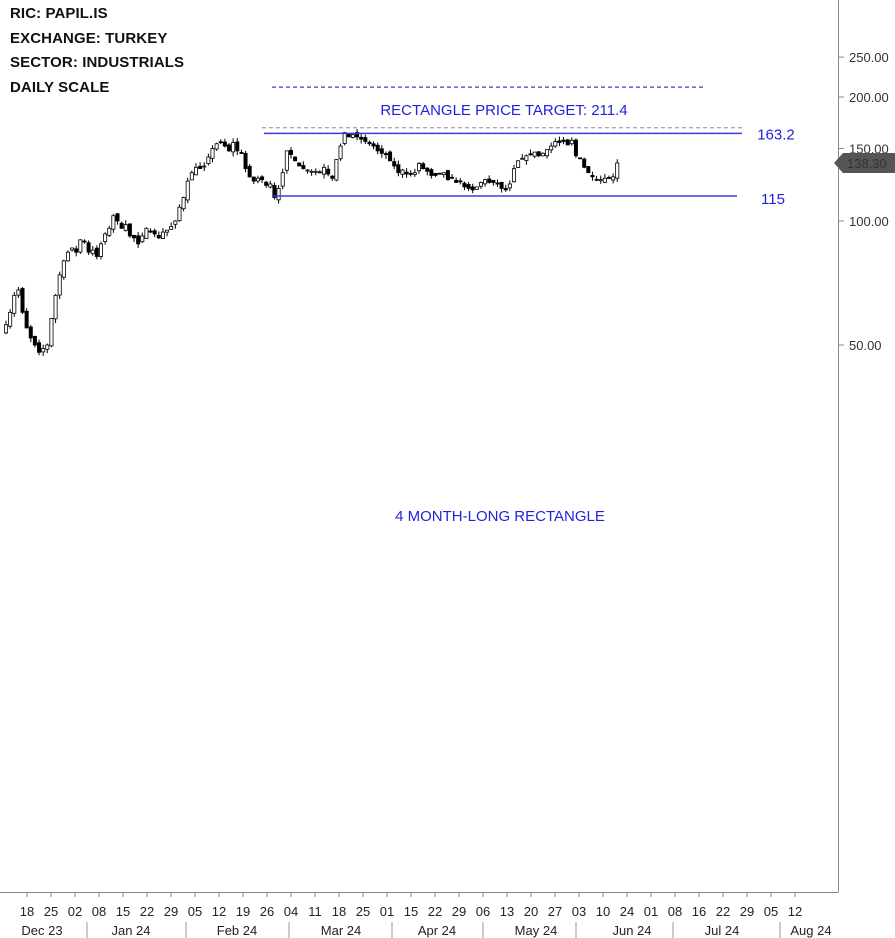 The width and height of the screenshot is (895, 938). Describe the element at coordinates (483, 911) in the screenshot. I see `x-day-label: 06` at that location.